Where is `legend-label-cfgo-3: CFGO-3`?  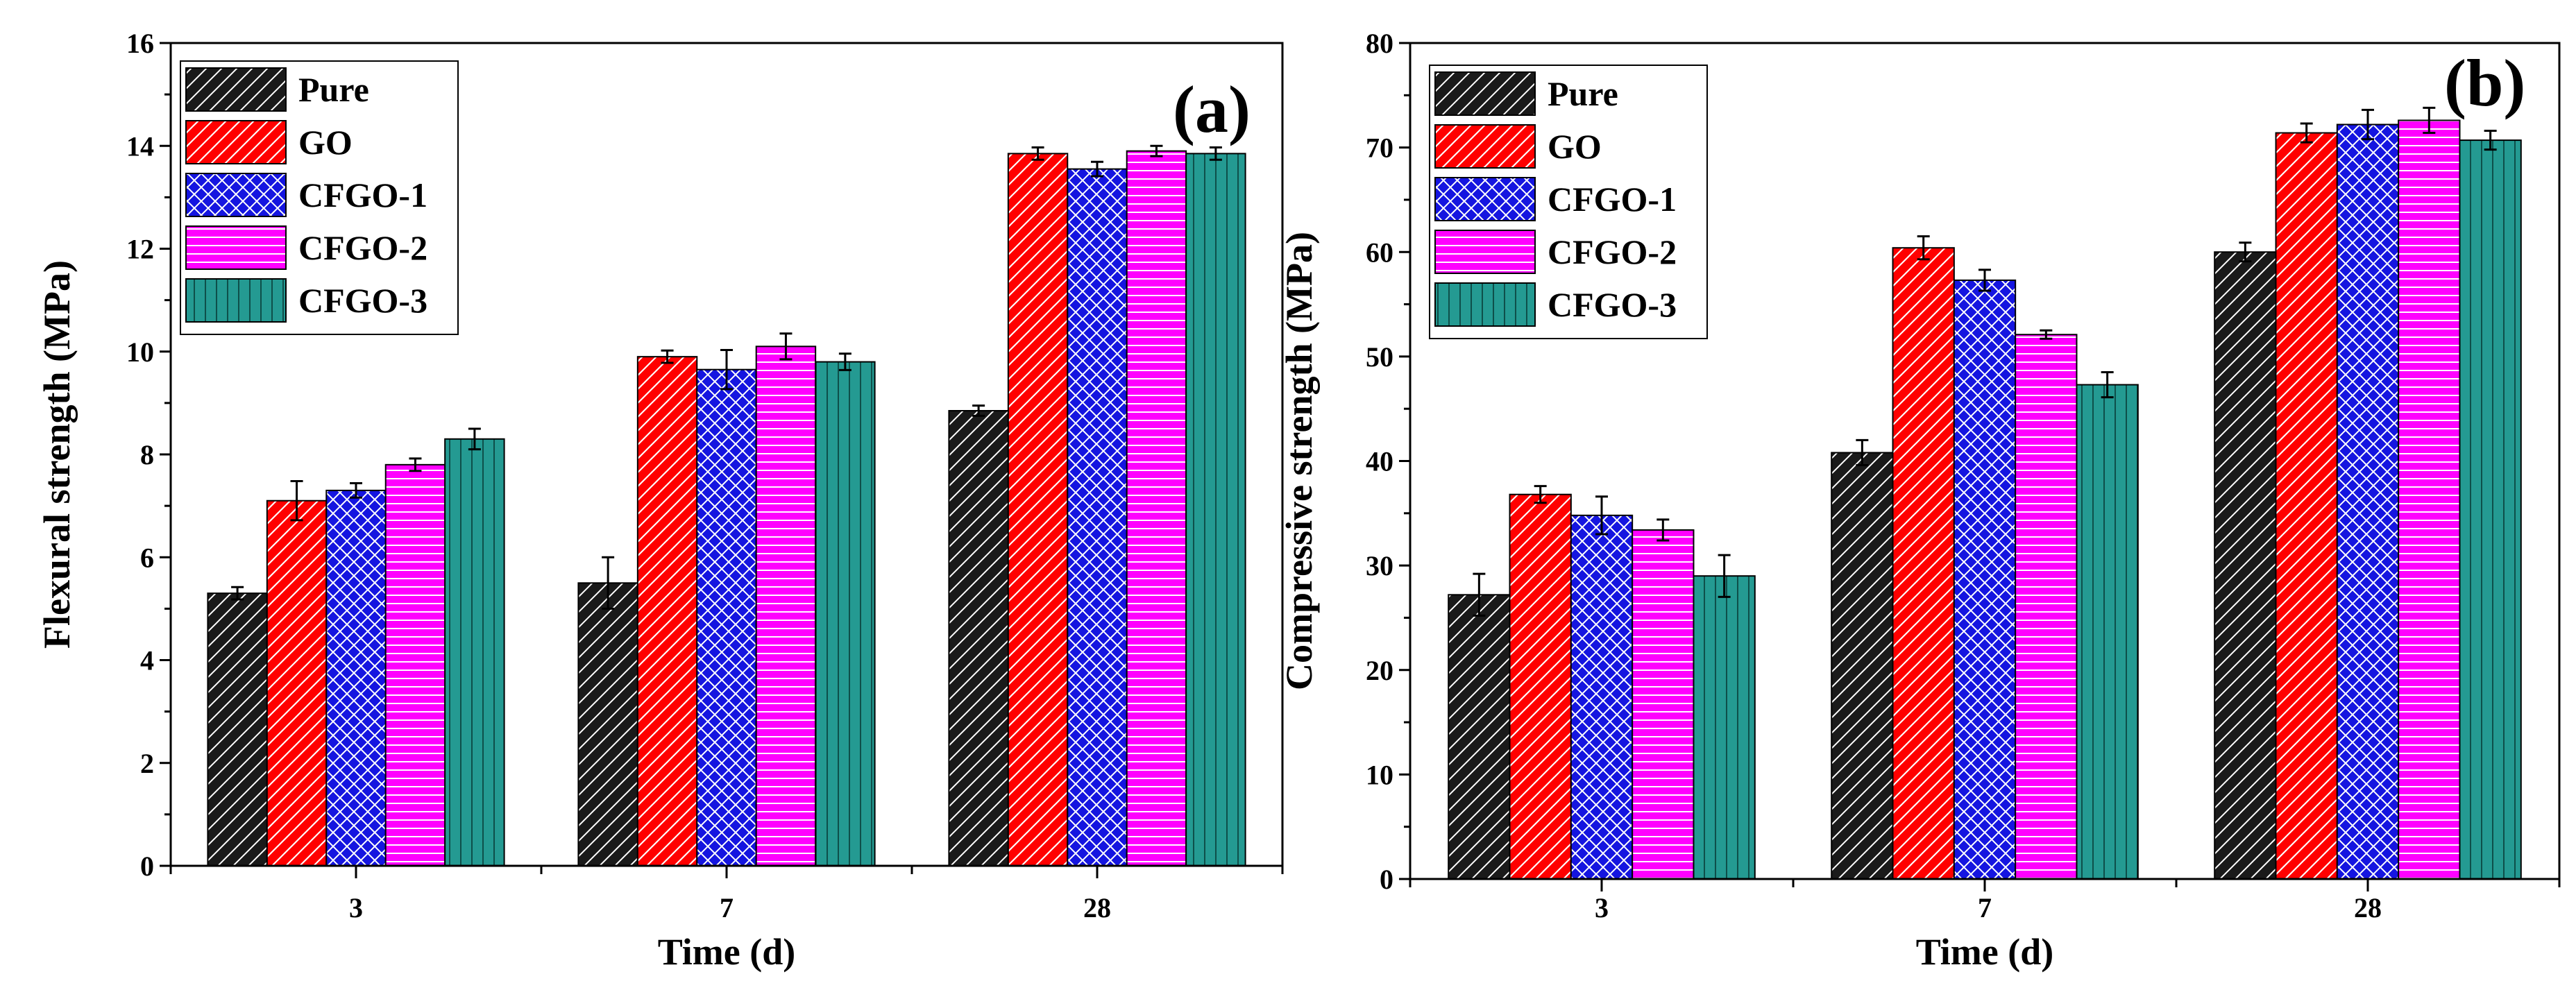 legend-label-cfgo-3: CFGO-3 is located at coordinates (362, 300).